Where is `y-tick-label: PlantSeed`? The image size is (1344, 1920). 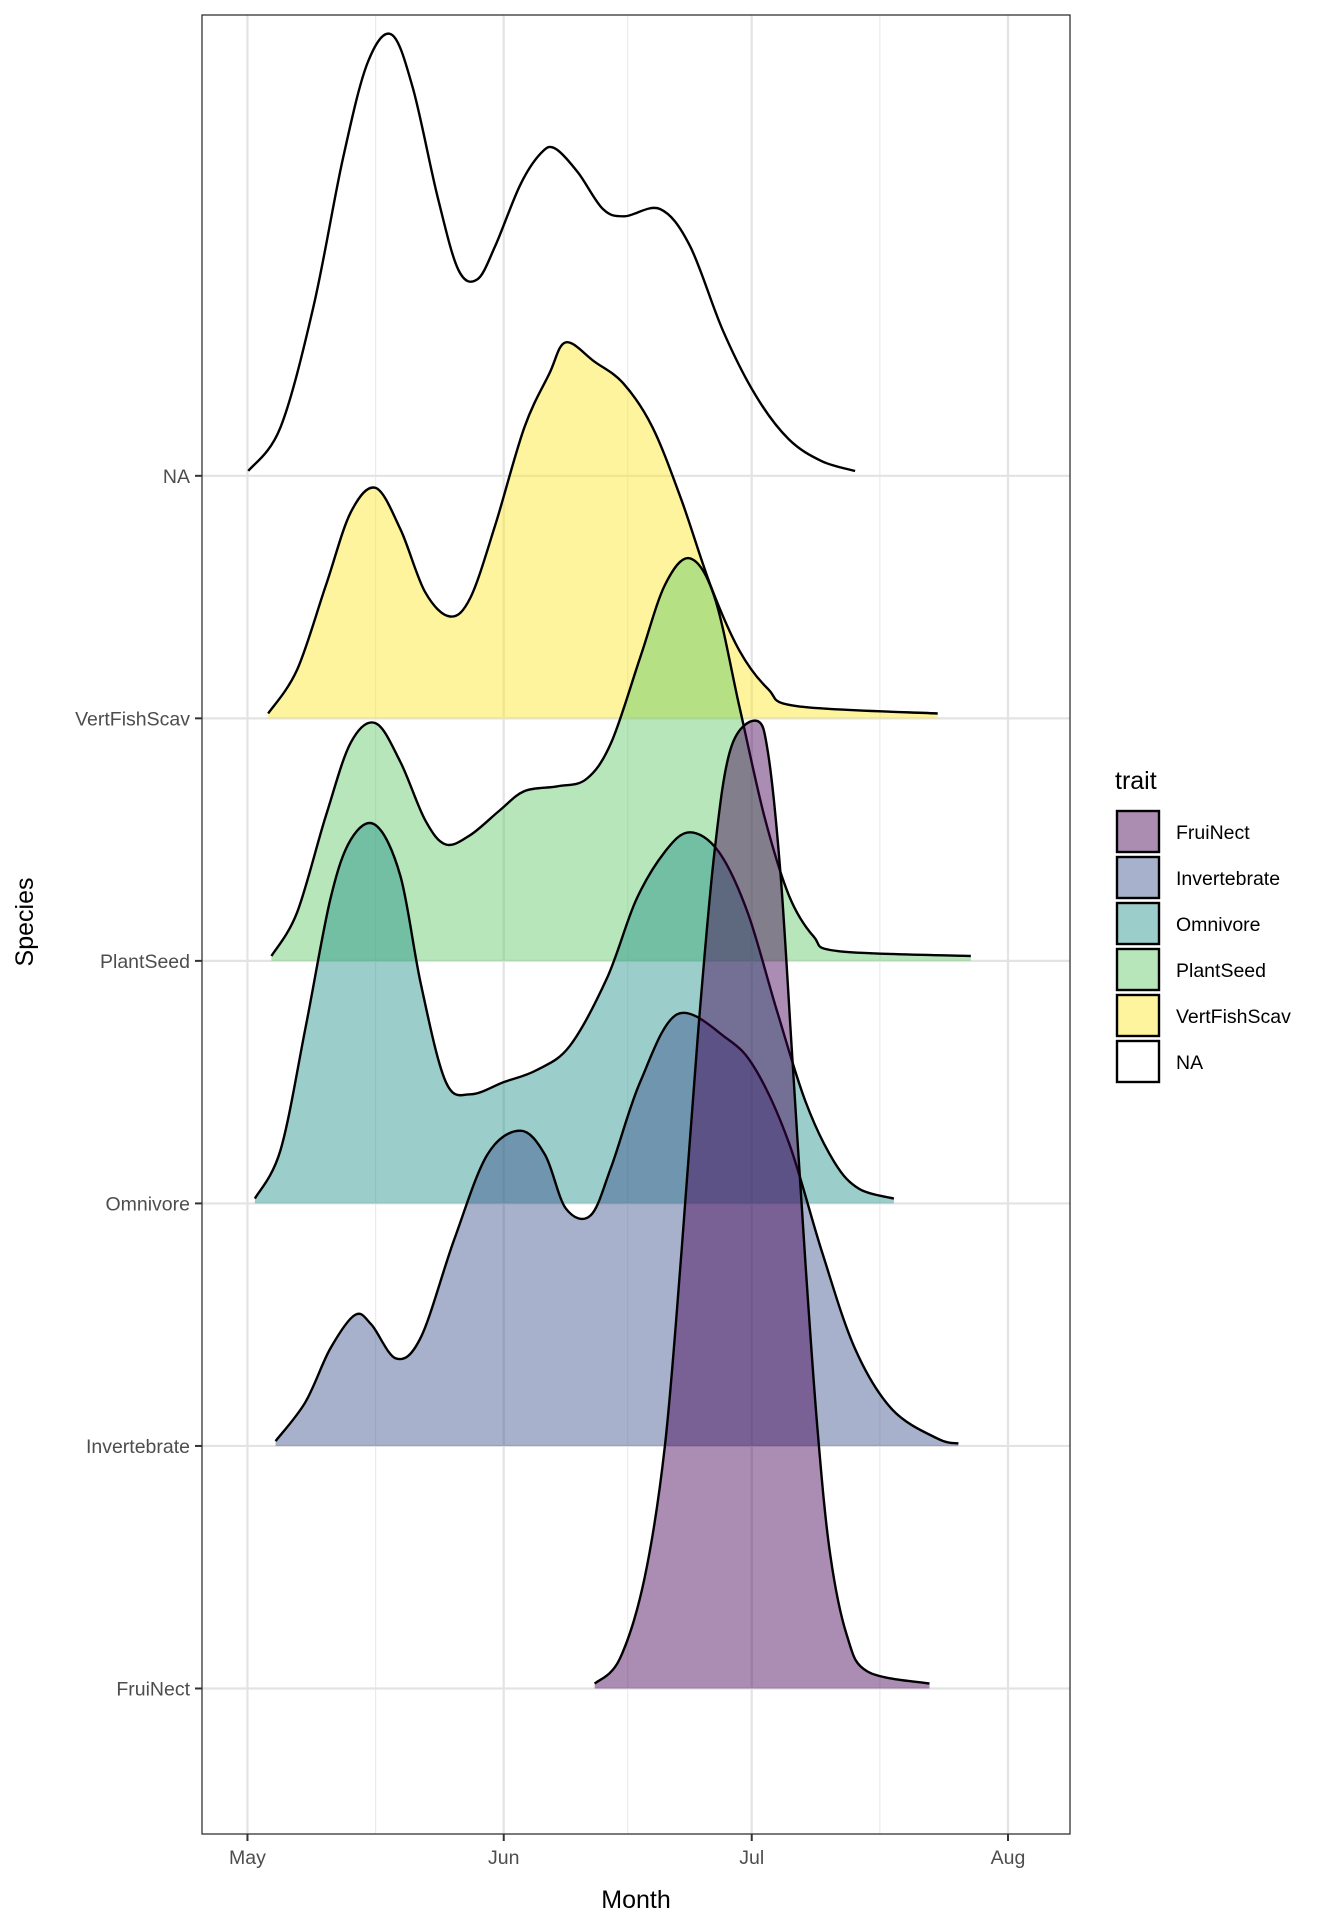
y-tick-label: PlantSeed is located at coordinates (145, 962).